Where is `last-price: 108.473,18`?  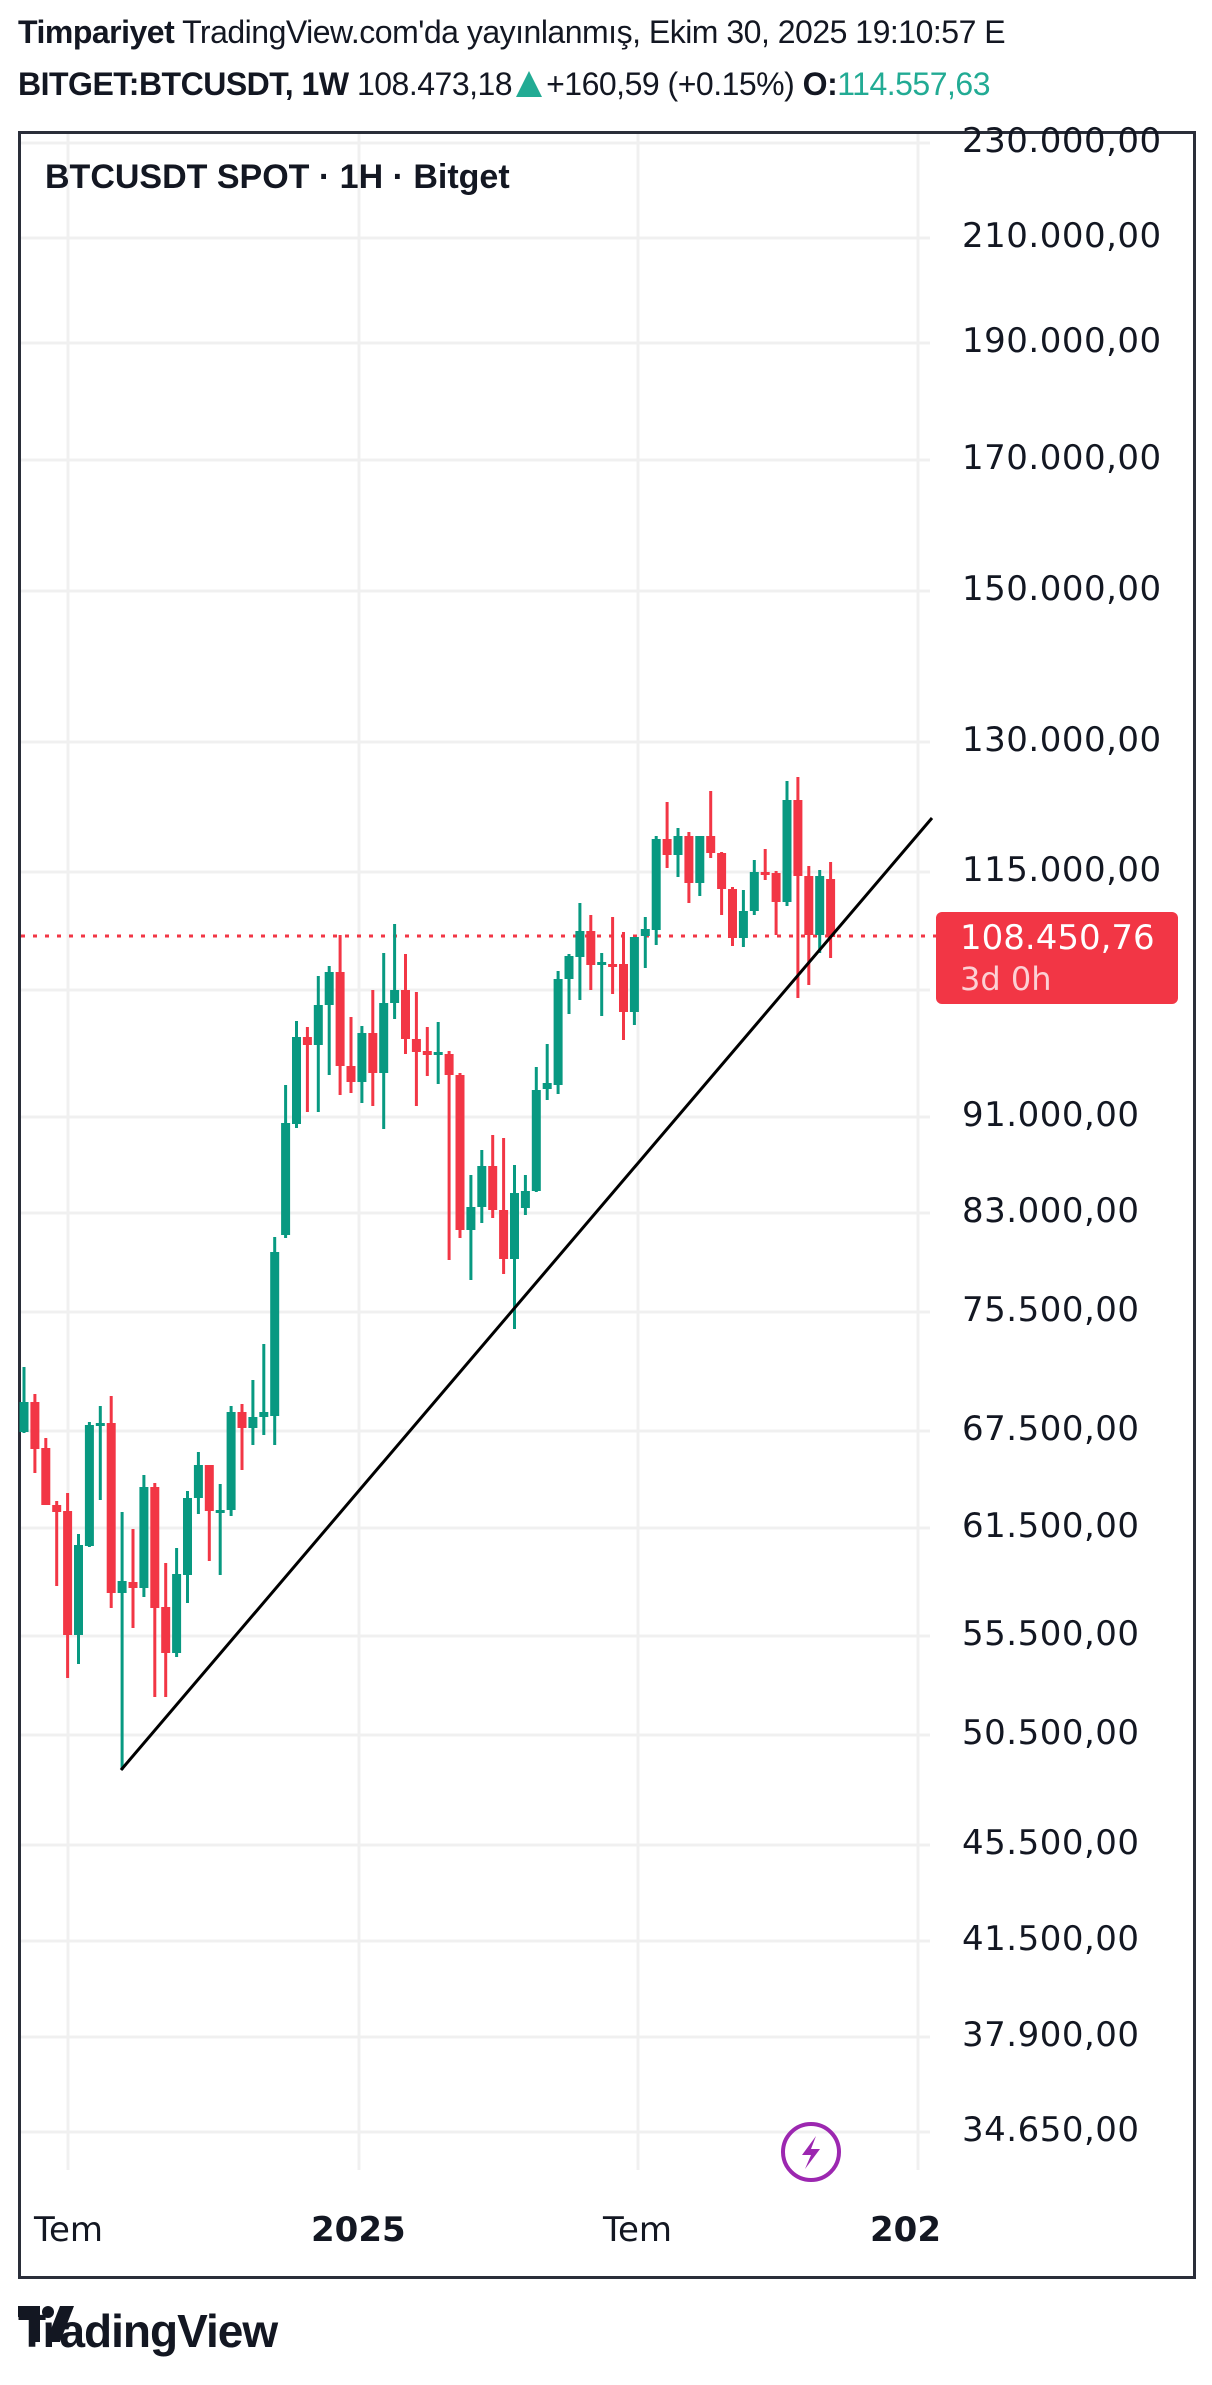 last-price: 108.473,18 is located at coordinates (434, 84).